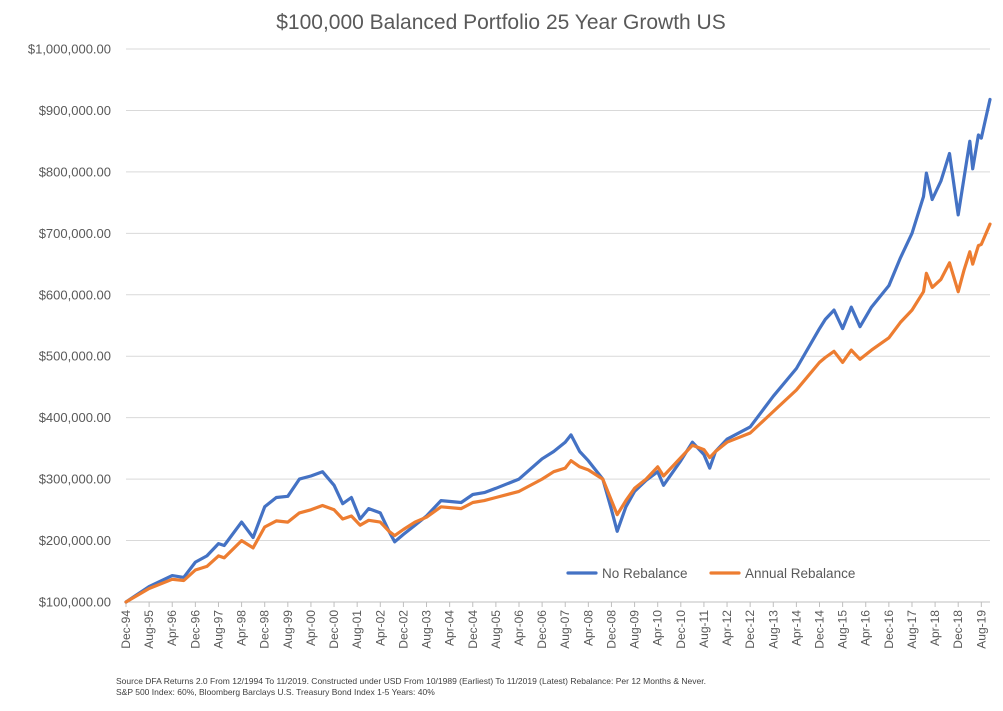  I want to click on x-tick-label: Aug-97, so click(218, 629).